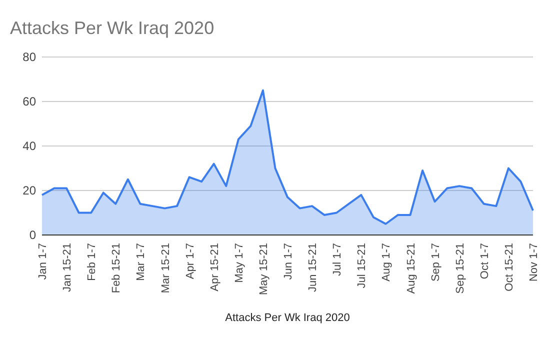 This screenshot has width=551, height=341. Describe the element at coordinates (29, 101) in the screenshot. I see `y-tick-label: 60` at that location.